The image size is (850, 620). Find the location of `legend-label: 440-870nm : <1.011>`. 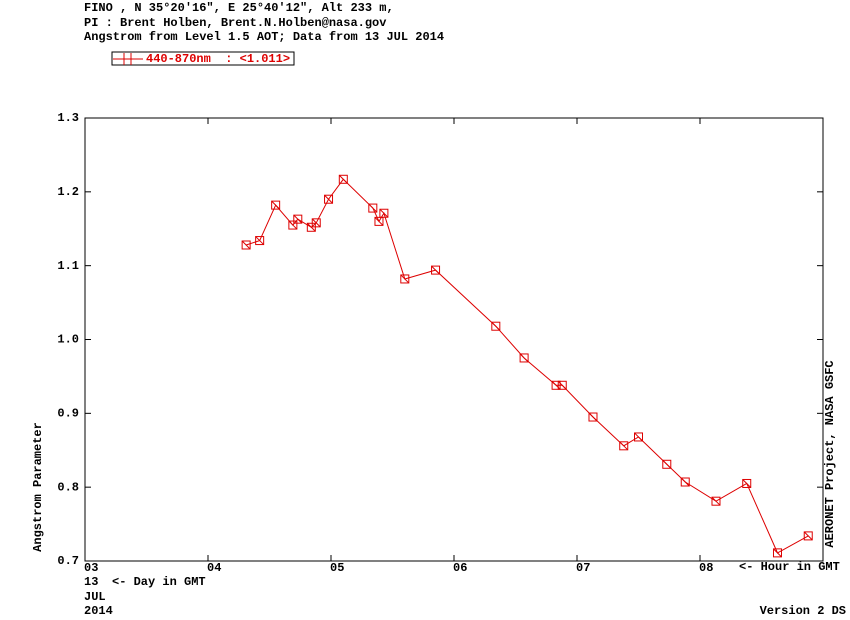

legend-label: 440-870nm : <1.011> is located at coordinates (218, 59).